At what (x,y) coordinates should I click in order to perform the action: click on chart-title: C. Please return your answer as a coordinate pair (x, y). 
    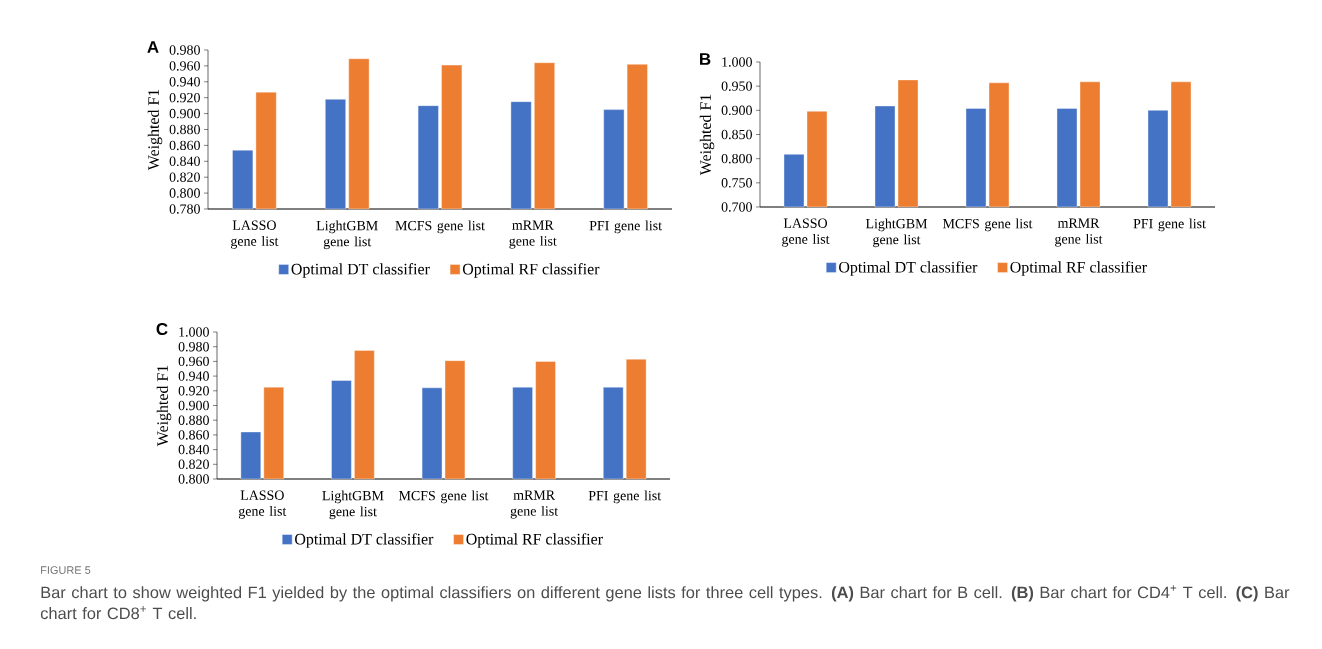
    Looking at the image, I should click on (162, 329).